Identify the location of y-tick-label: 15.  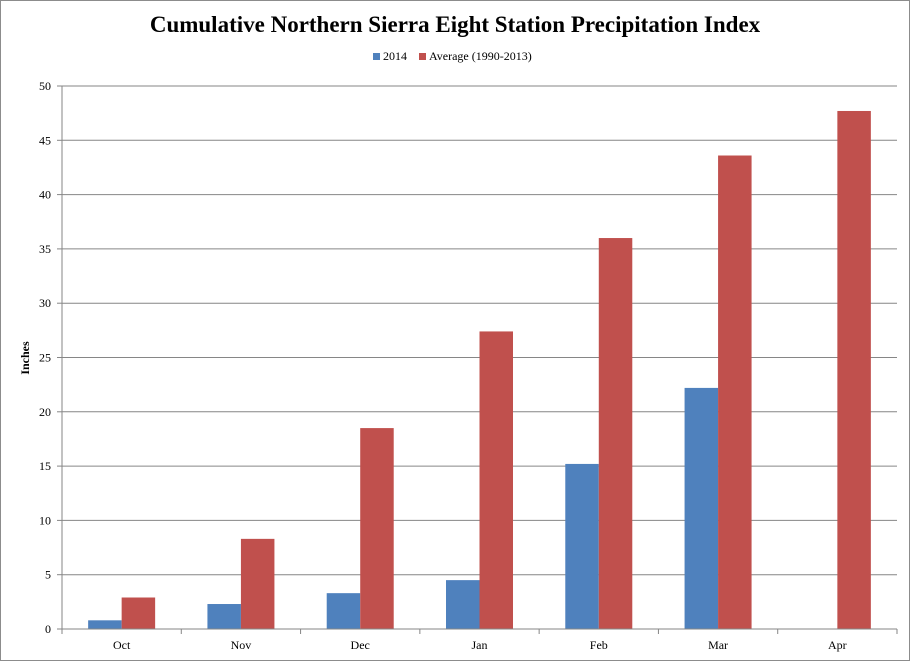
(45, 466).